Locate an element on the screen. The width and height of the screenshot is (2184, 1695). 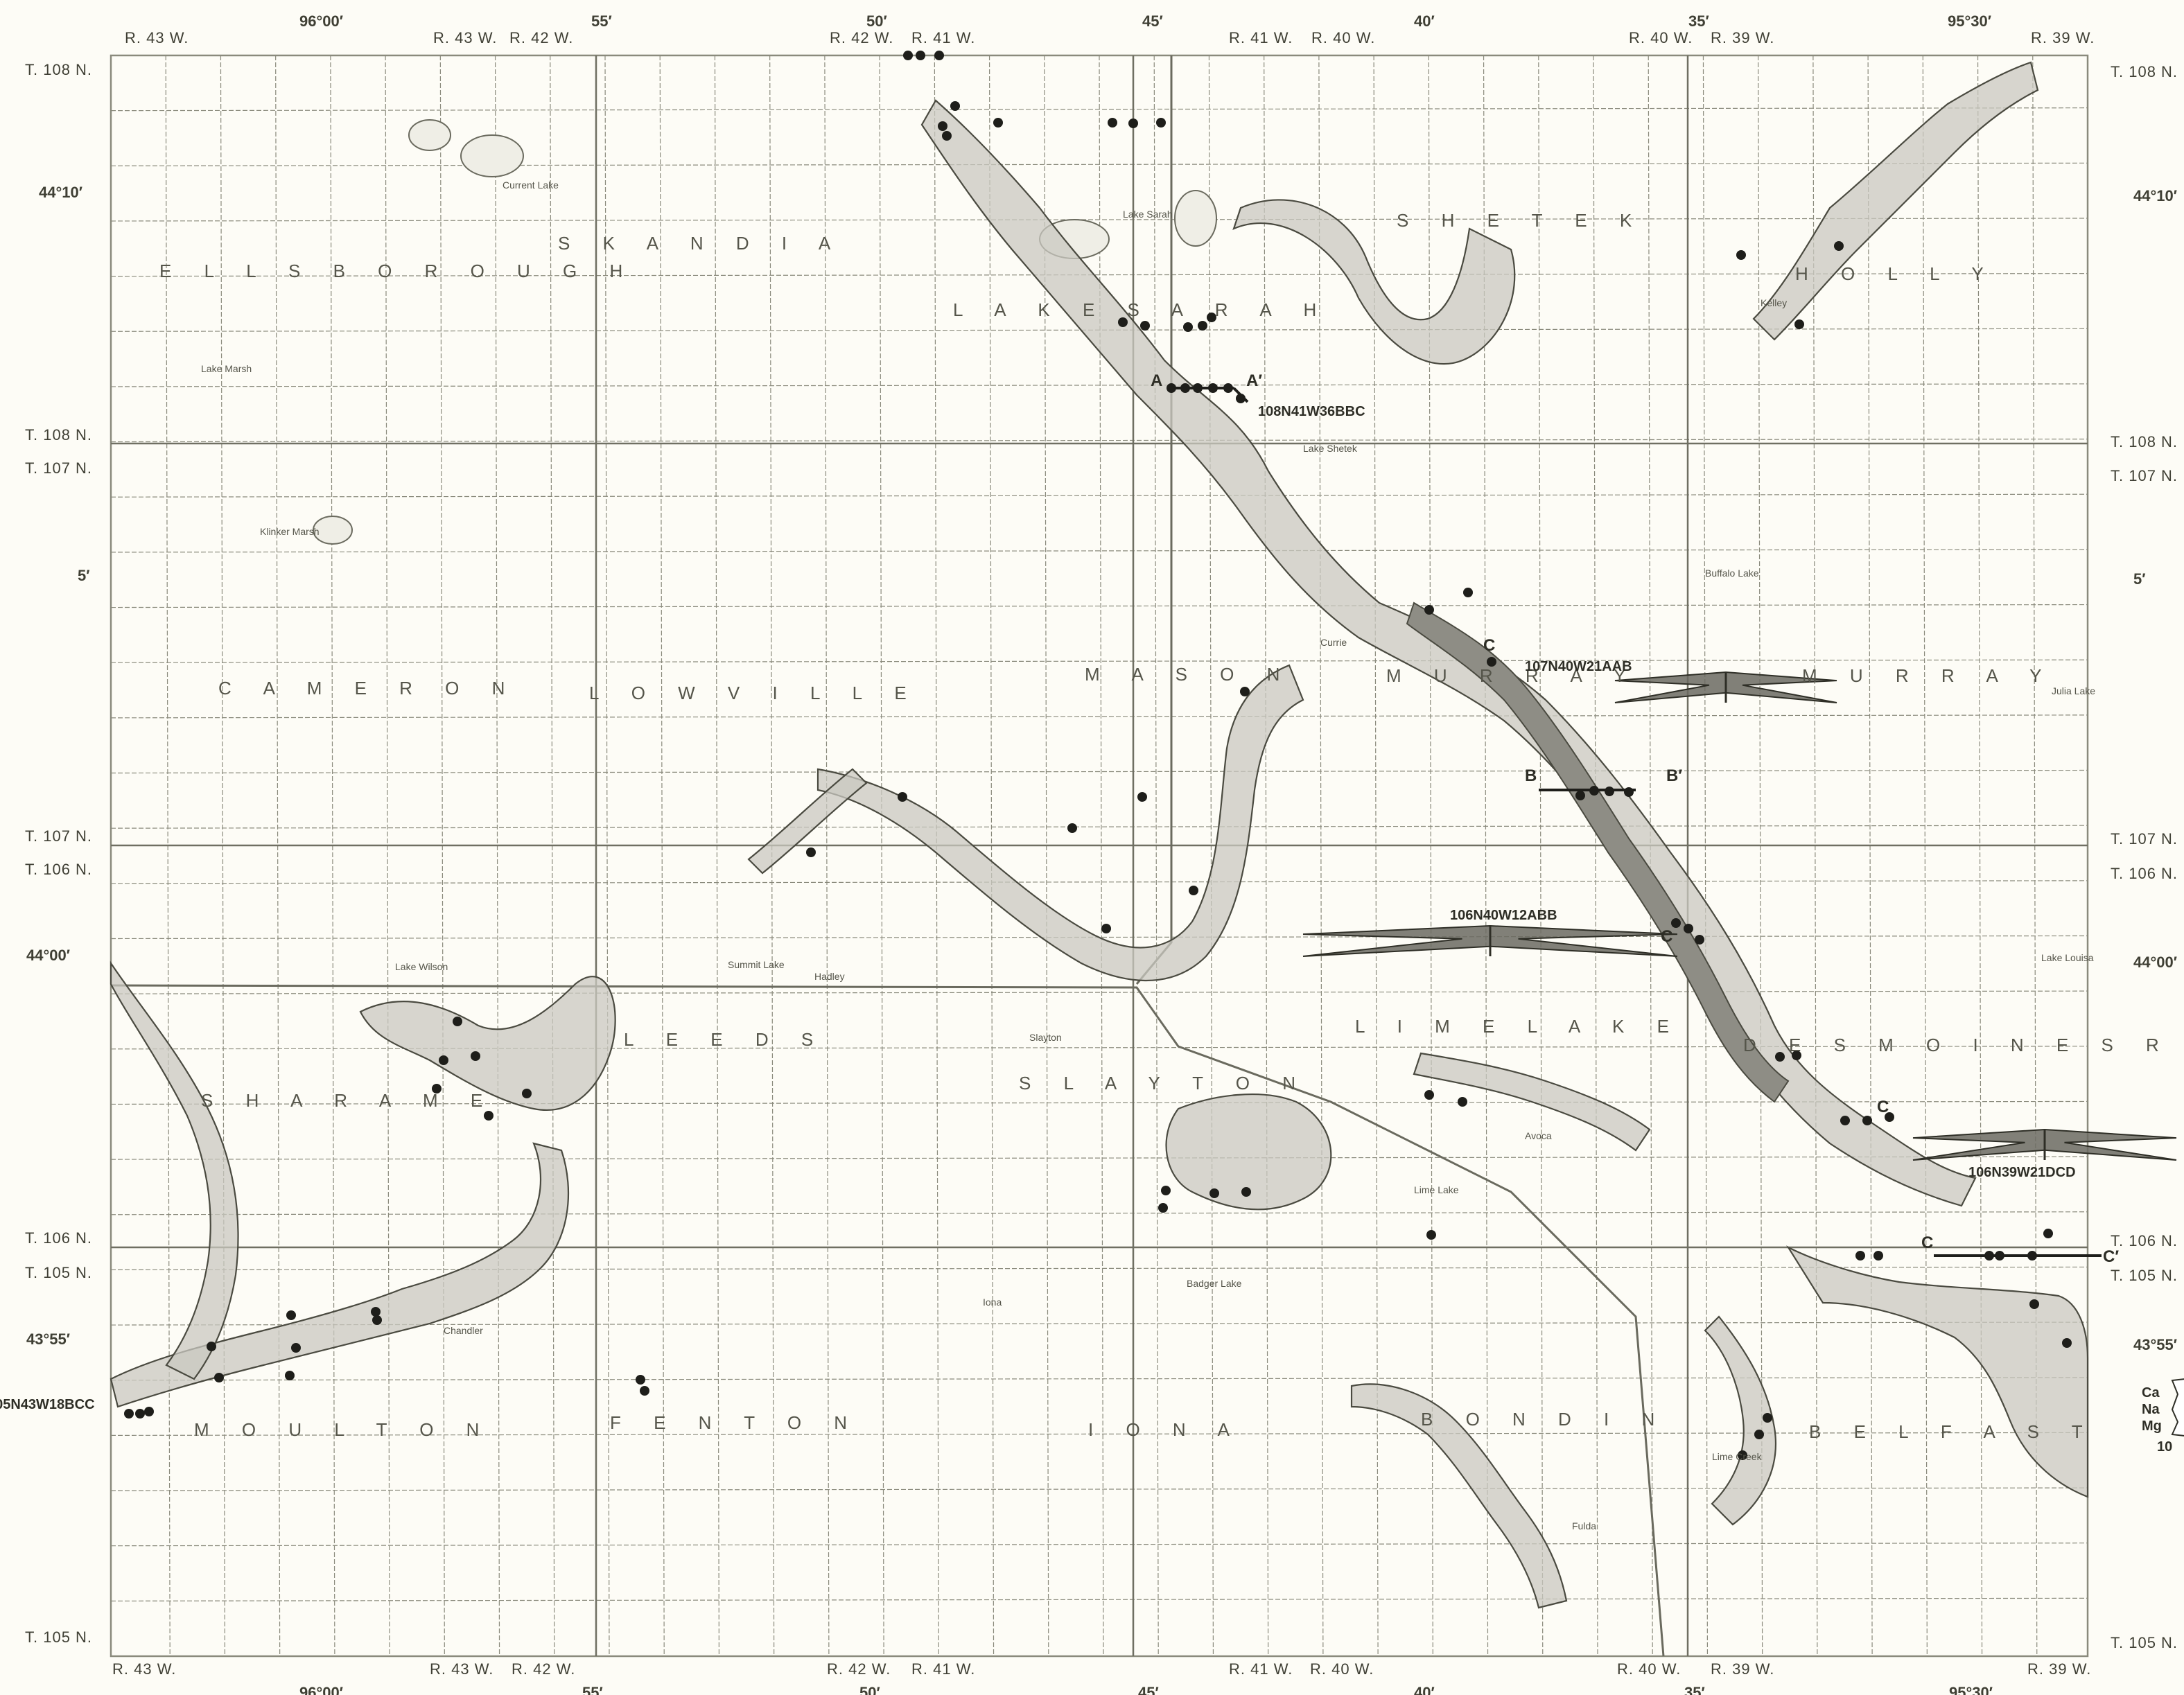
place-name: Summit Lake is located at coordinates (756, 964).